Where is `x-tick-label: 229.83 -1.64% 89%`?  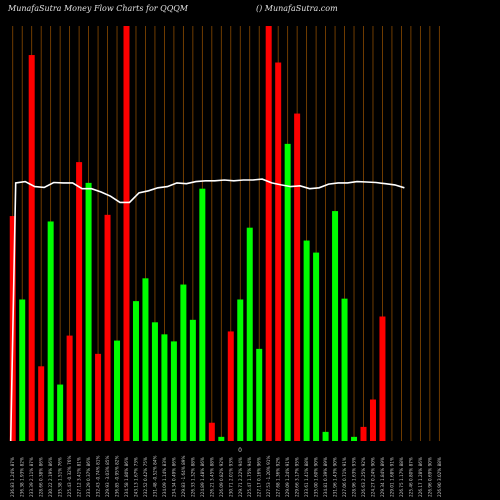
x-tick-label: 229.83 -1.64% 89% is located at coordinates (183, 476).